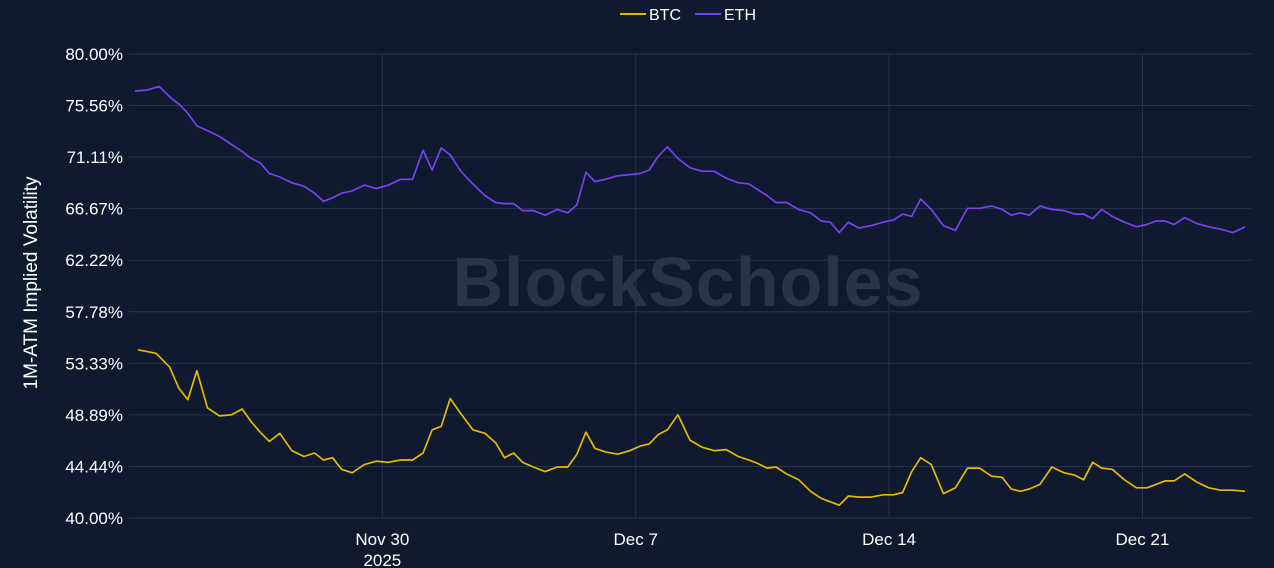 The width and height of the screenshot is (1274, 568). I want to click on x-axis-ticks: Nov 30 2025 Dec 7 Dec 14 Dec 21, so click(762, 549).